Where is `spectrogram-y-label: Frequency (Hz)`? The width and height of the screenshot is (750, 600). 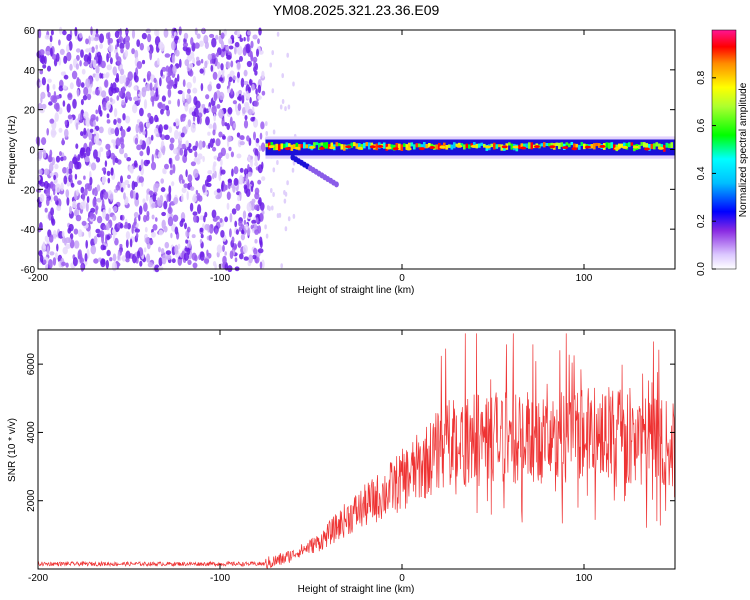 spectrogram-y-label: Frequency (Hz) is located at coordinates (12, 150).